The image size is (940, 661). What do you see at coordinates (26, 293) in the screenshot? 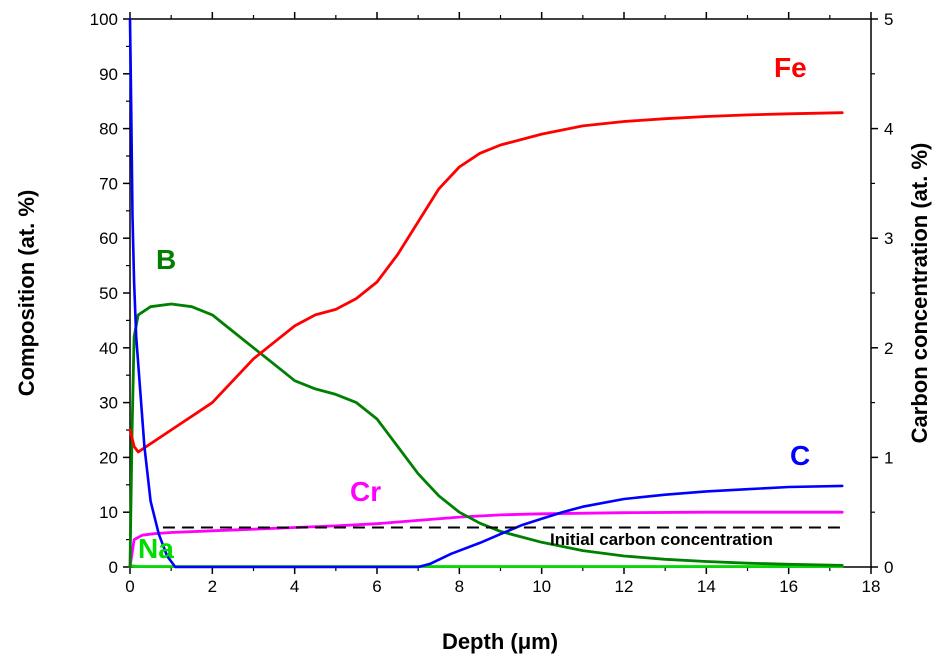
I see `y-axis-title: Composition (at. %)` at bounding box center [26, 293].